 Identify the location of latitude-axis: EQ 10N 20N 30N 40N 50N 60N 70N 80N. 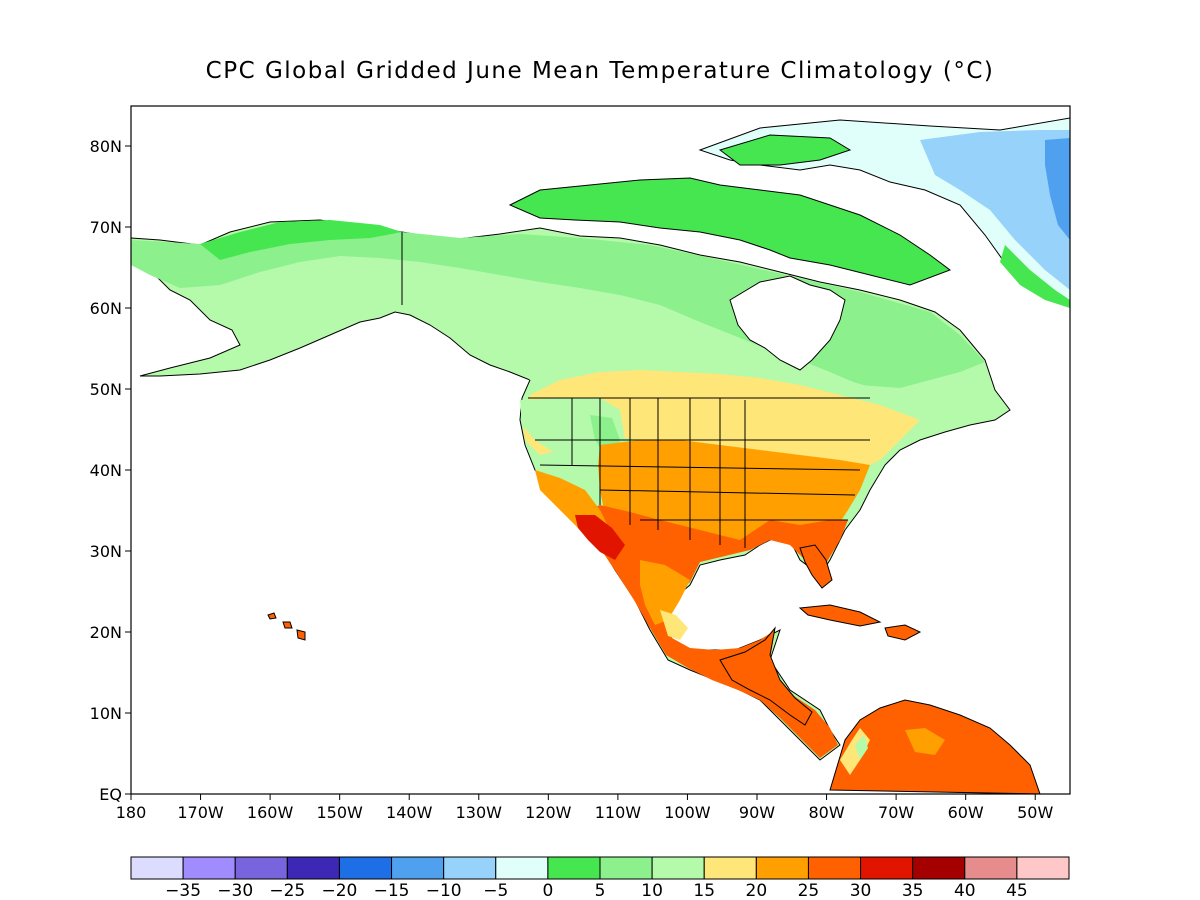
(110, 470).